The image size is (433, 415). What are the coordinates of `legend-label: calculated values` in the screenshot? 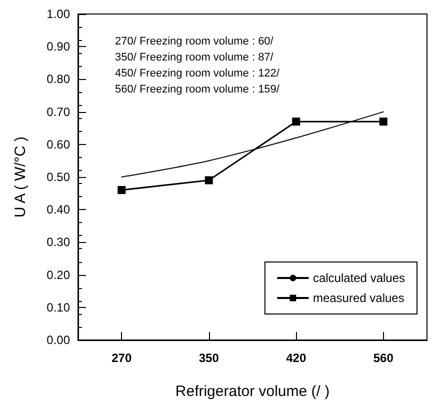 It's located at (359, 278).